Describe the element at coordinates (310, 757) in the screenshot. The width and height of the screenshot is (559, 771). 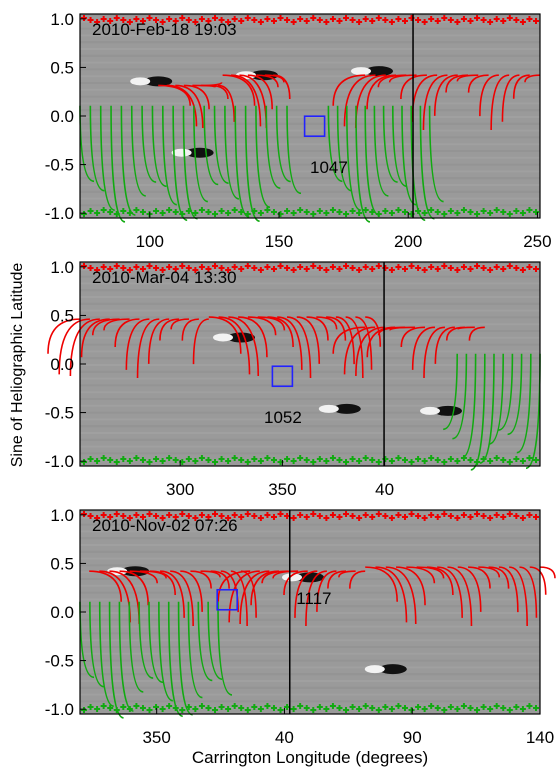
I see `x-axis-title: Carrington Longitude (degrees)` at that location.